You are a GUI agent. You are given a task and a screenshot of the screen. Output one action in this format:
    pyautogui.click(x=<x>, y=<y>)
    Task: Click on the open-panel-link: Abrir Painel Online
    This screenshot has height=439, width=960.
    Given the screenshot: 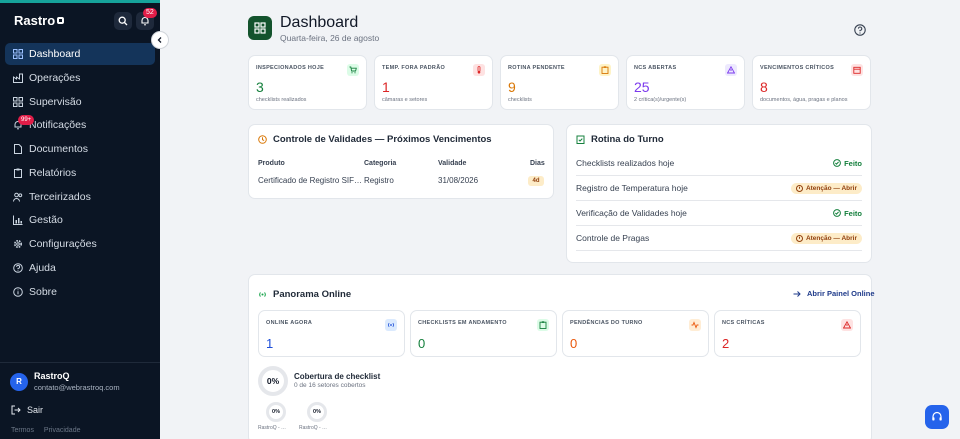 What is the action you would take?
    pyautogui.click(x=834, y=293)
    